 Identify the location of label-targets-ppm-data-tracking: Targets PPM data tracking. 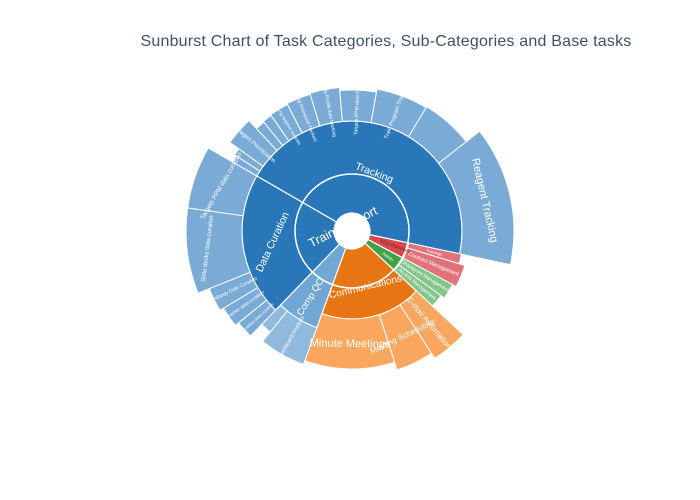
(357, 105).